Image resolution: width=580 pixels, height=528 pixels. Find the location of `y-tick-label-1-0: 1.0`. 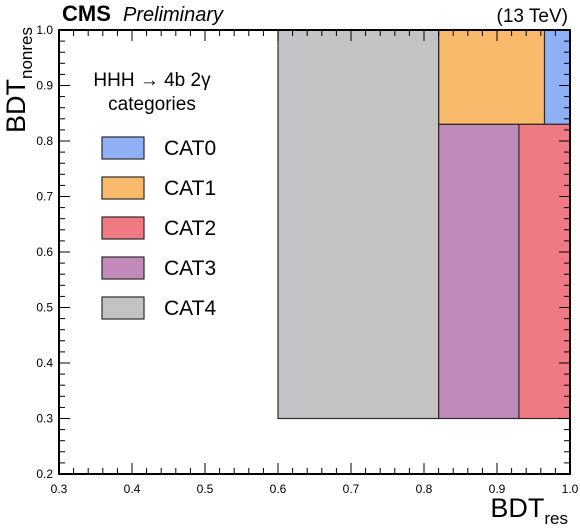

y-tick-label-1-0: 1.0 is located at coordinates (44, 30).